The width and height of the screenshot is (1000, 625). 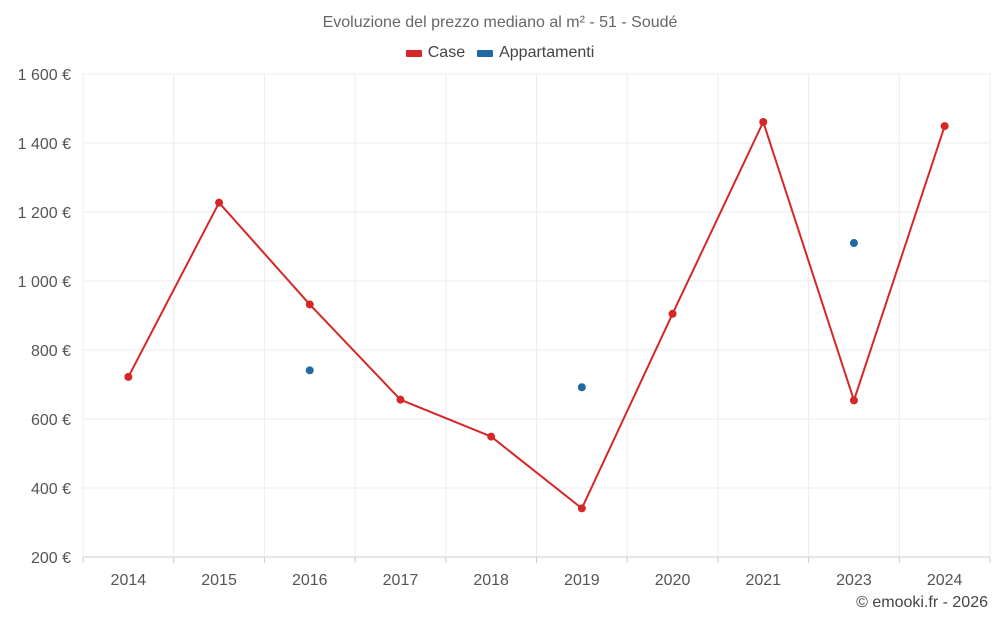 What do you see at coordinates (51, 558) in the screenshot?
I see `y-tick-label: 200 €` at bounding box center [51, 558].